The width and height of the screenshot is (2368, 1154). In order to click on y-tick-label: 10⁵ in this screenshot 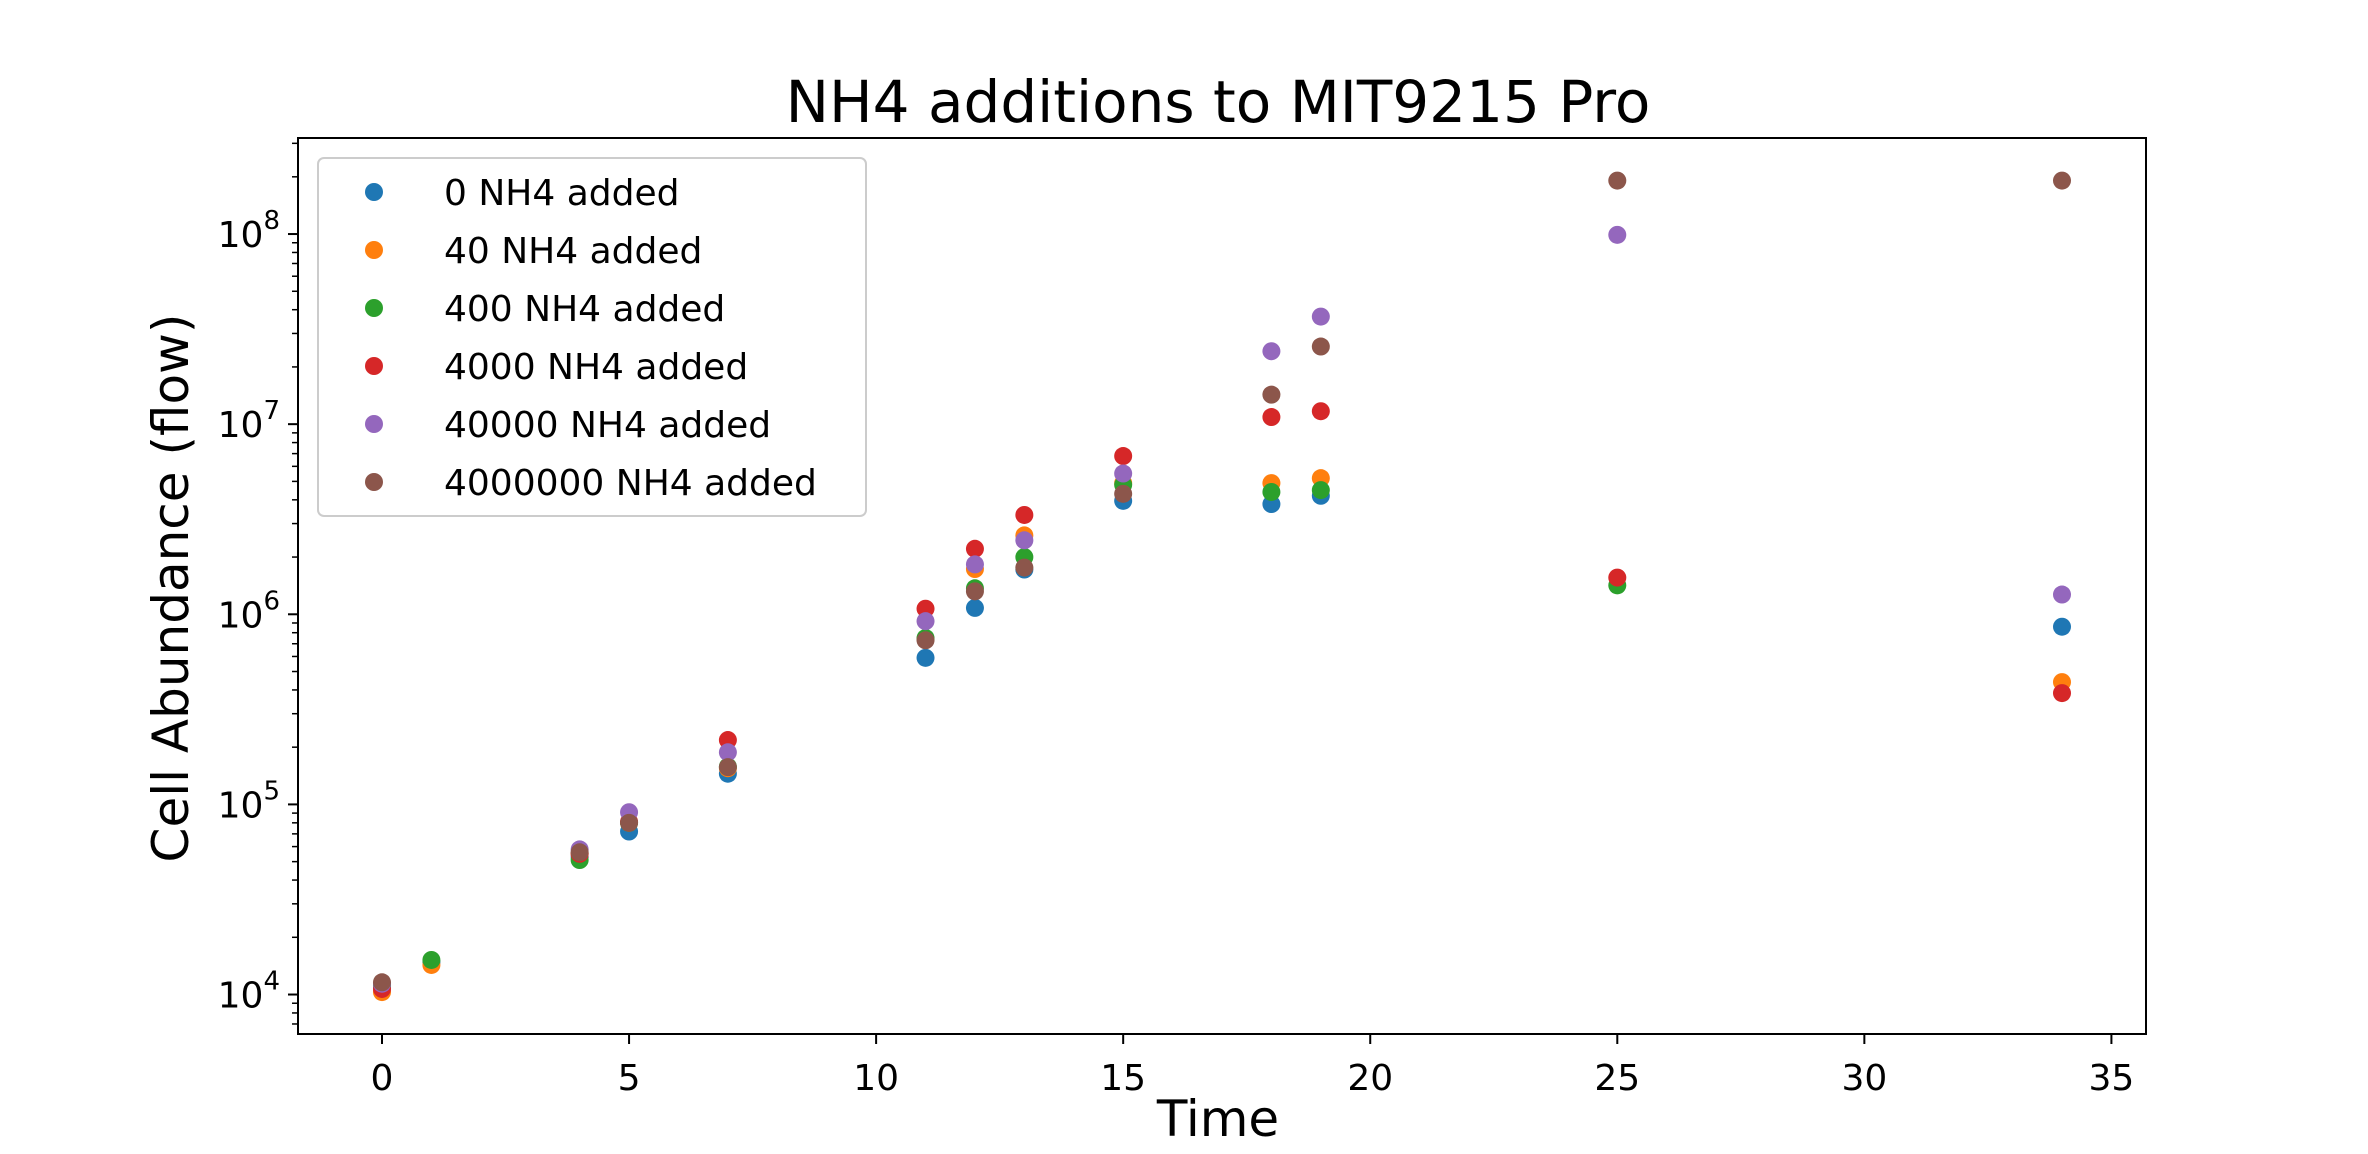, I will do `click(249, 801)`.